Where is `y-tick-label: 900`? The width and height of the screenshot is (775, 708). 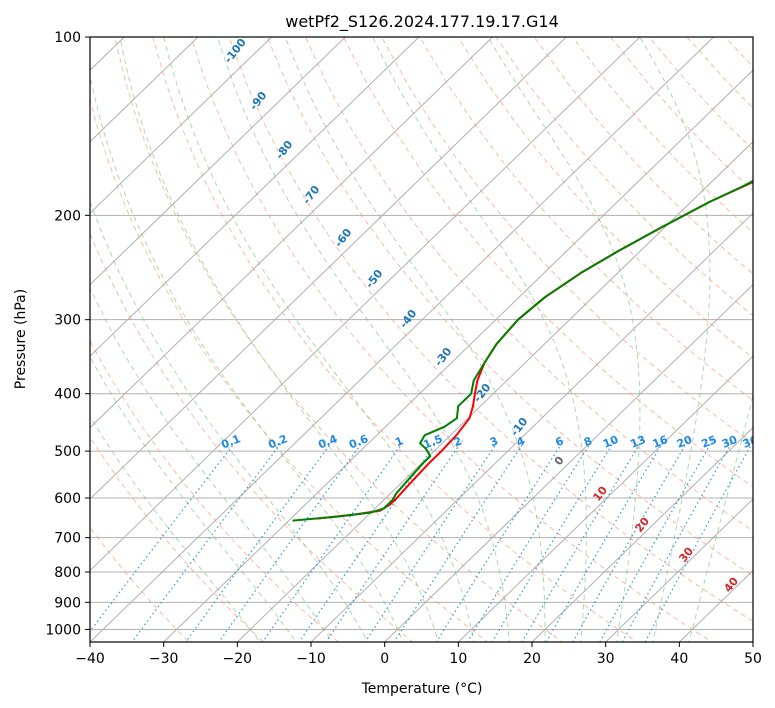
y-tick-label: 900 is located at coordinates (67, 603).